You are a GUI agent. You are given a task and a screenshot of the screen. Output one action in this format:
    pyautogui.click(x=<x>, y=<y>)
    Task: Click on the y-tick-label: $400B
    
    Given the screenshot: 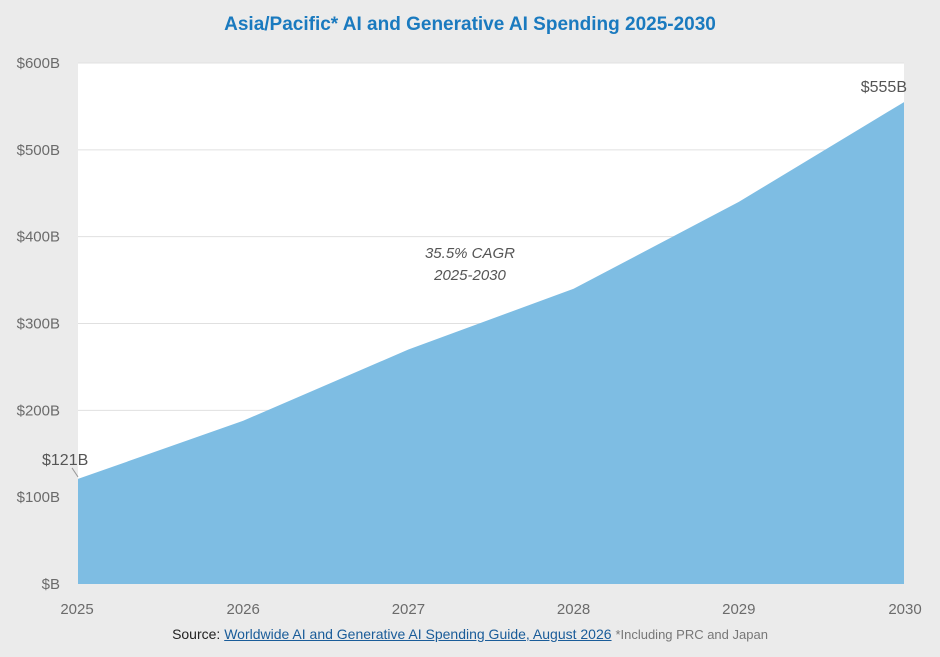 What is the action you would take?
    pyautogui.click(x=38, y=237)
    